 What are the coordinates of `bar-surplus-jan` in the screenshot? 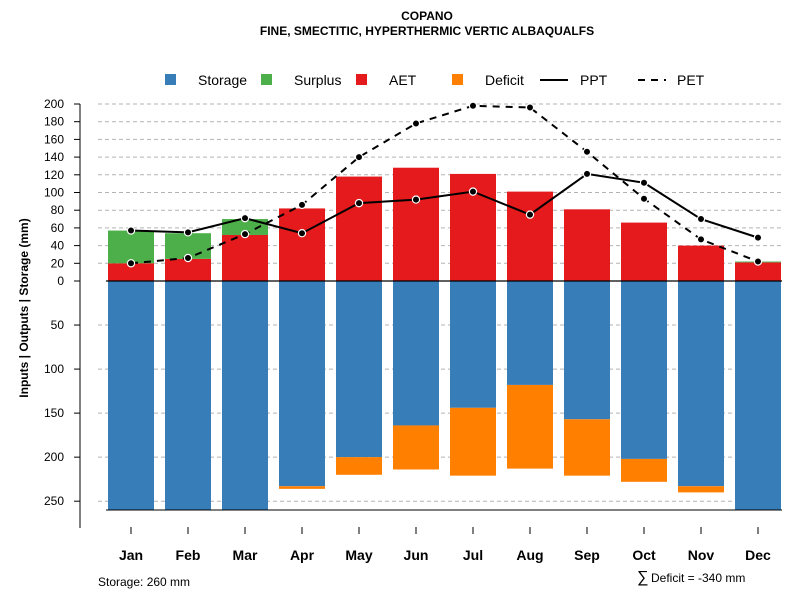 It's located at (131, 247).